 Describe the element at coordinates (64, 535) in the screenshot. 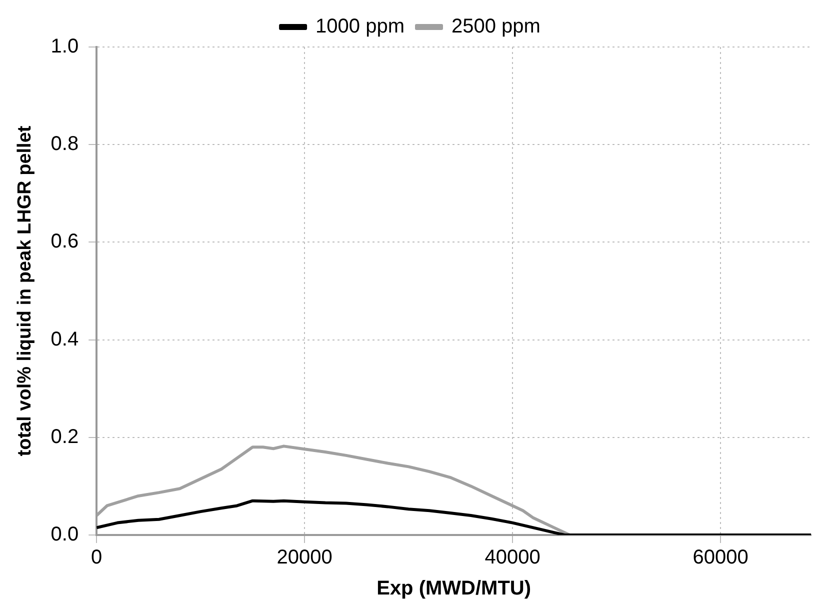

I see `y-tick-label: 0.0` at that location.